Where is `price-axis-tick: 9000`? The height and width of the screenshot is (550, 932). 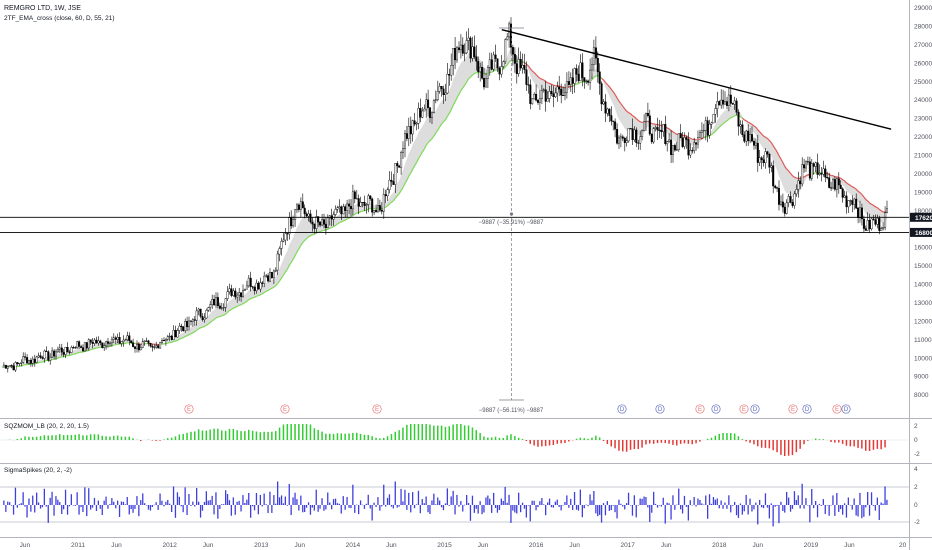 price-axis-tick: 9000 is located at coordinates (921, 377).